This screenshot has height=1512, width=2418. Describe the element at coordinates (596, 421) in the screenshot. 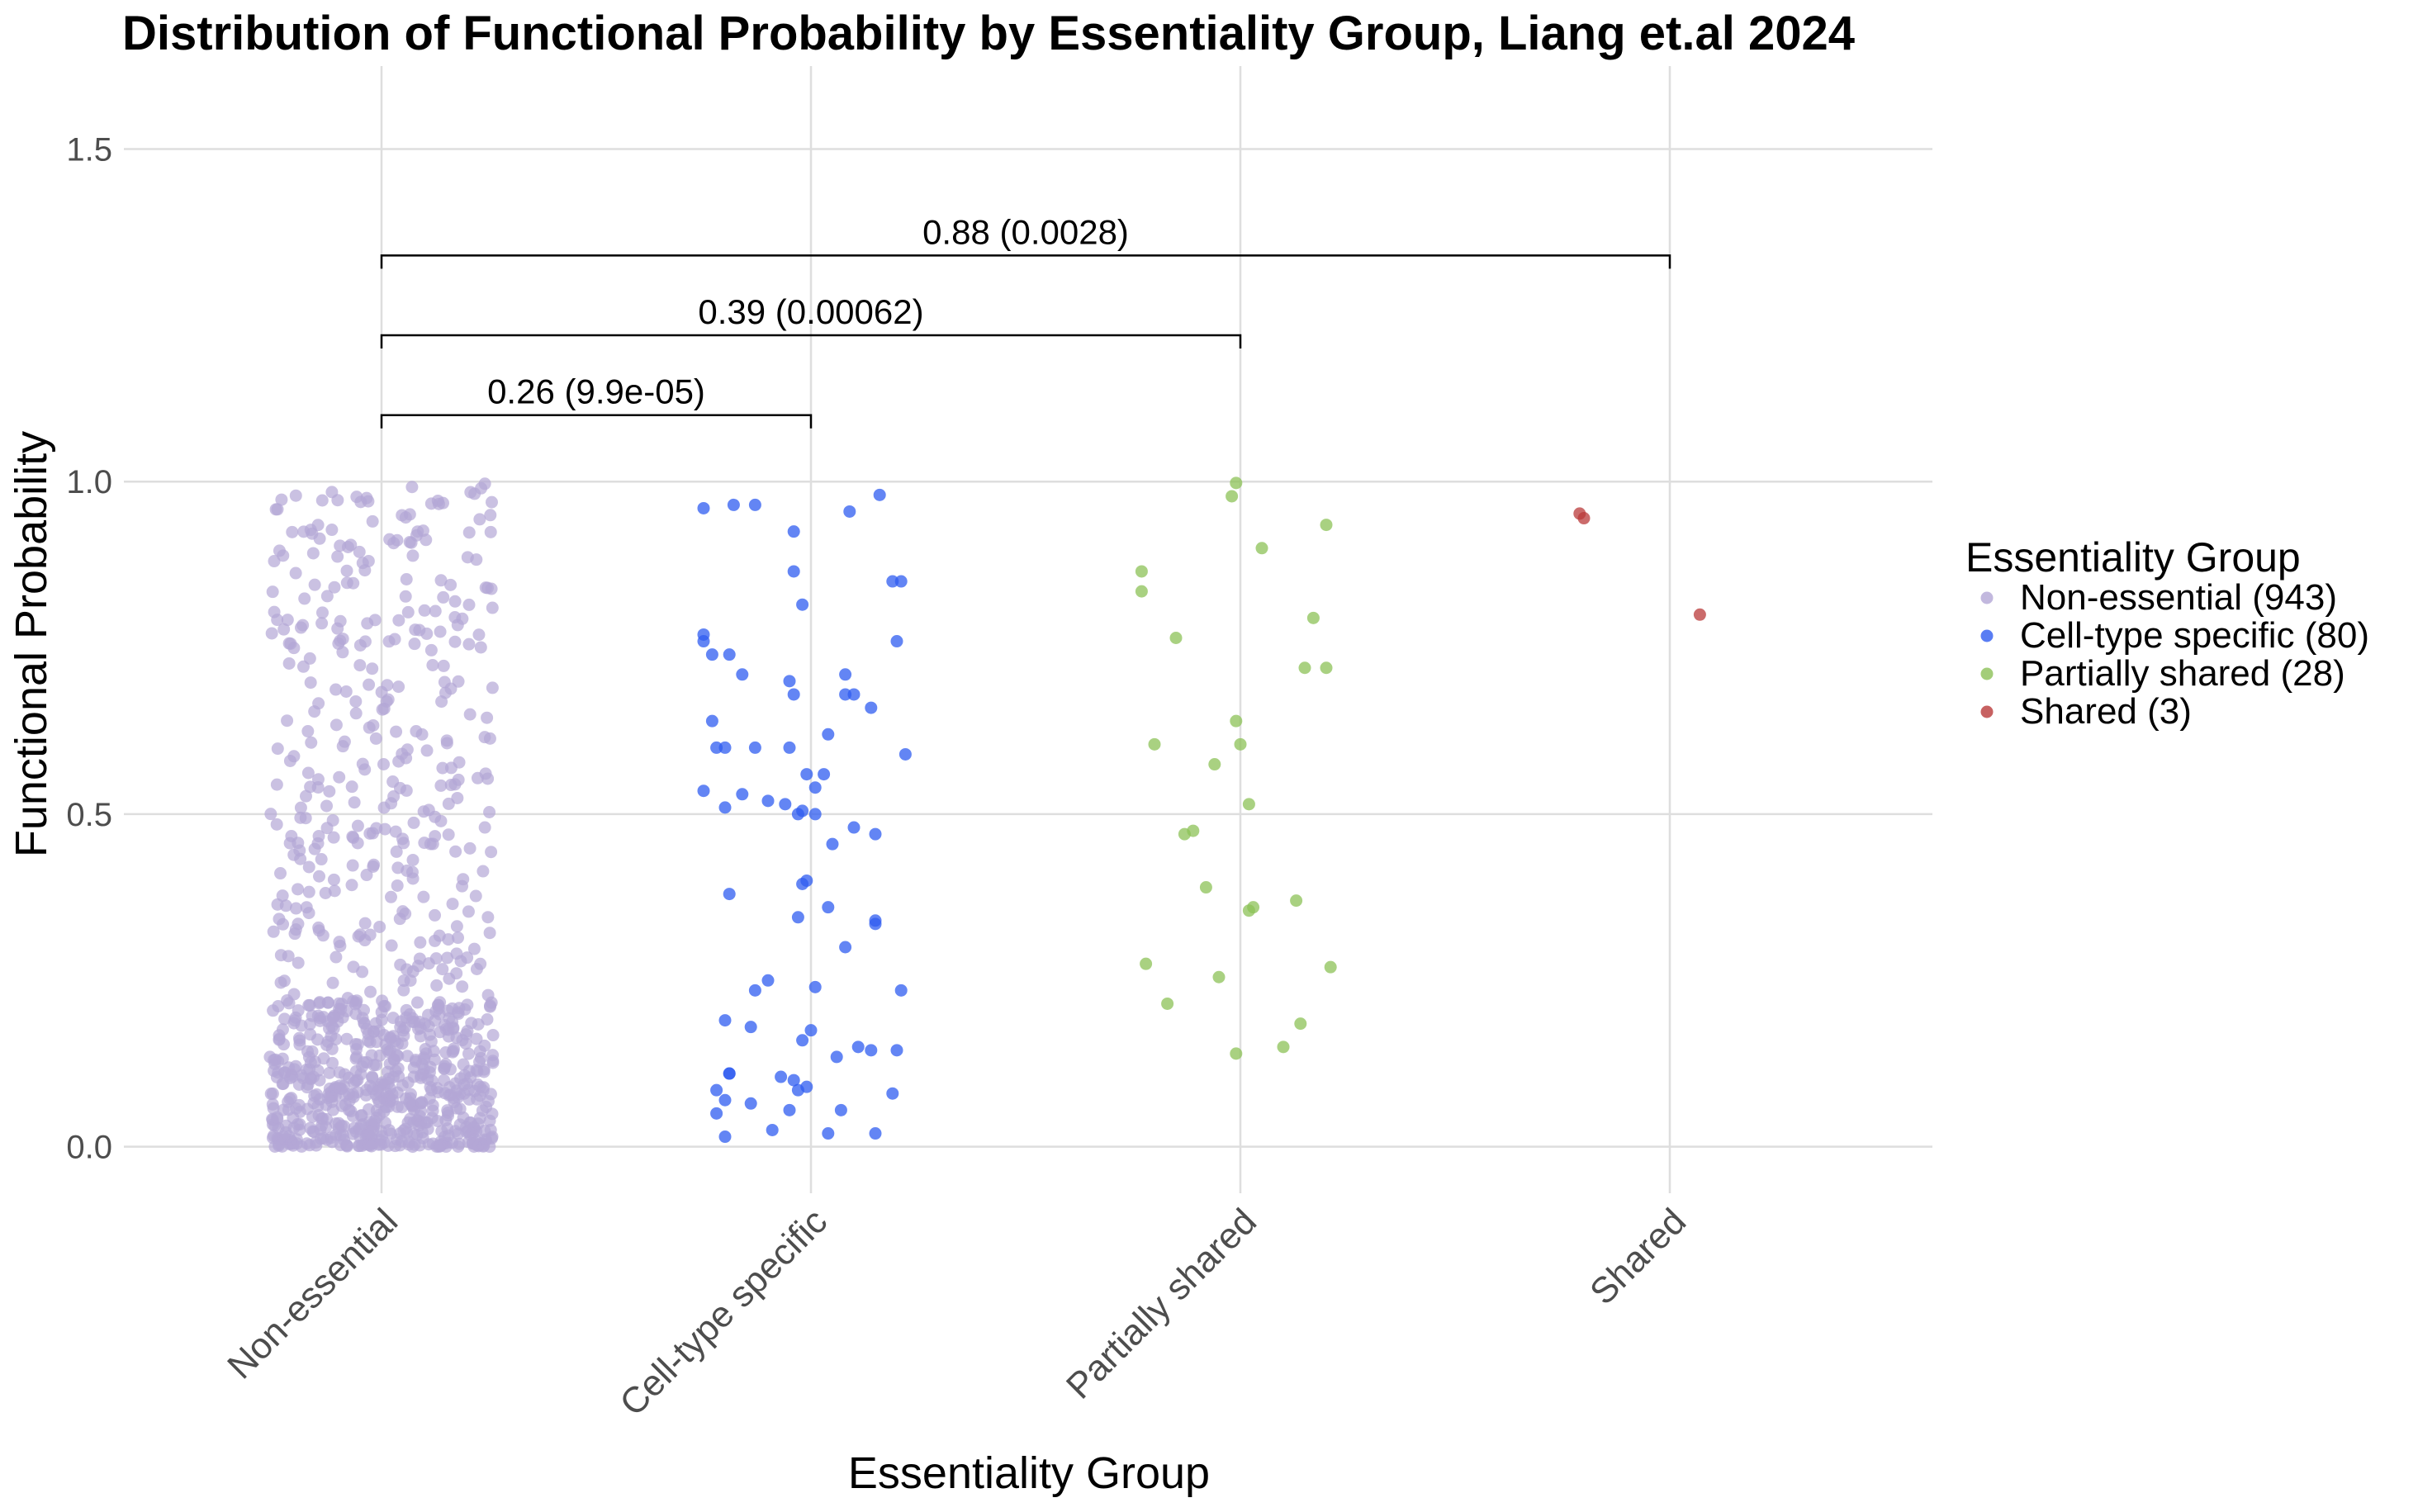

I see `bracket-line` at that location.